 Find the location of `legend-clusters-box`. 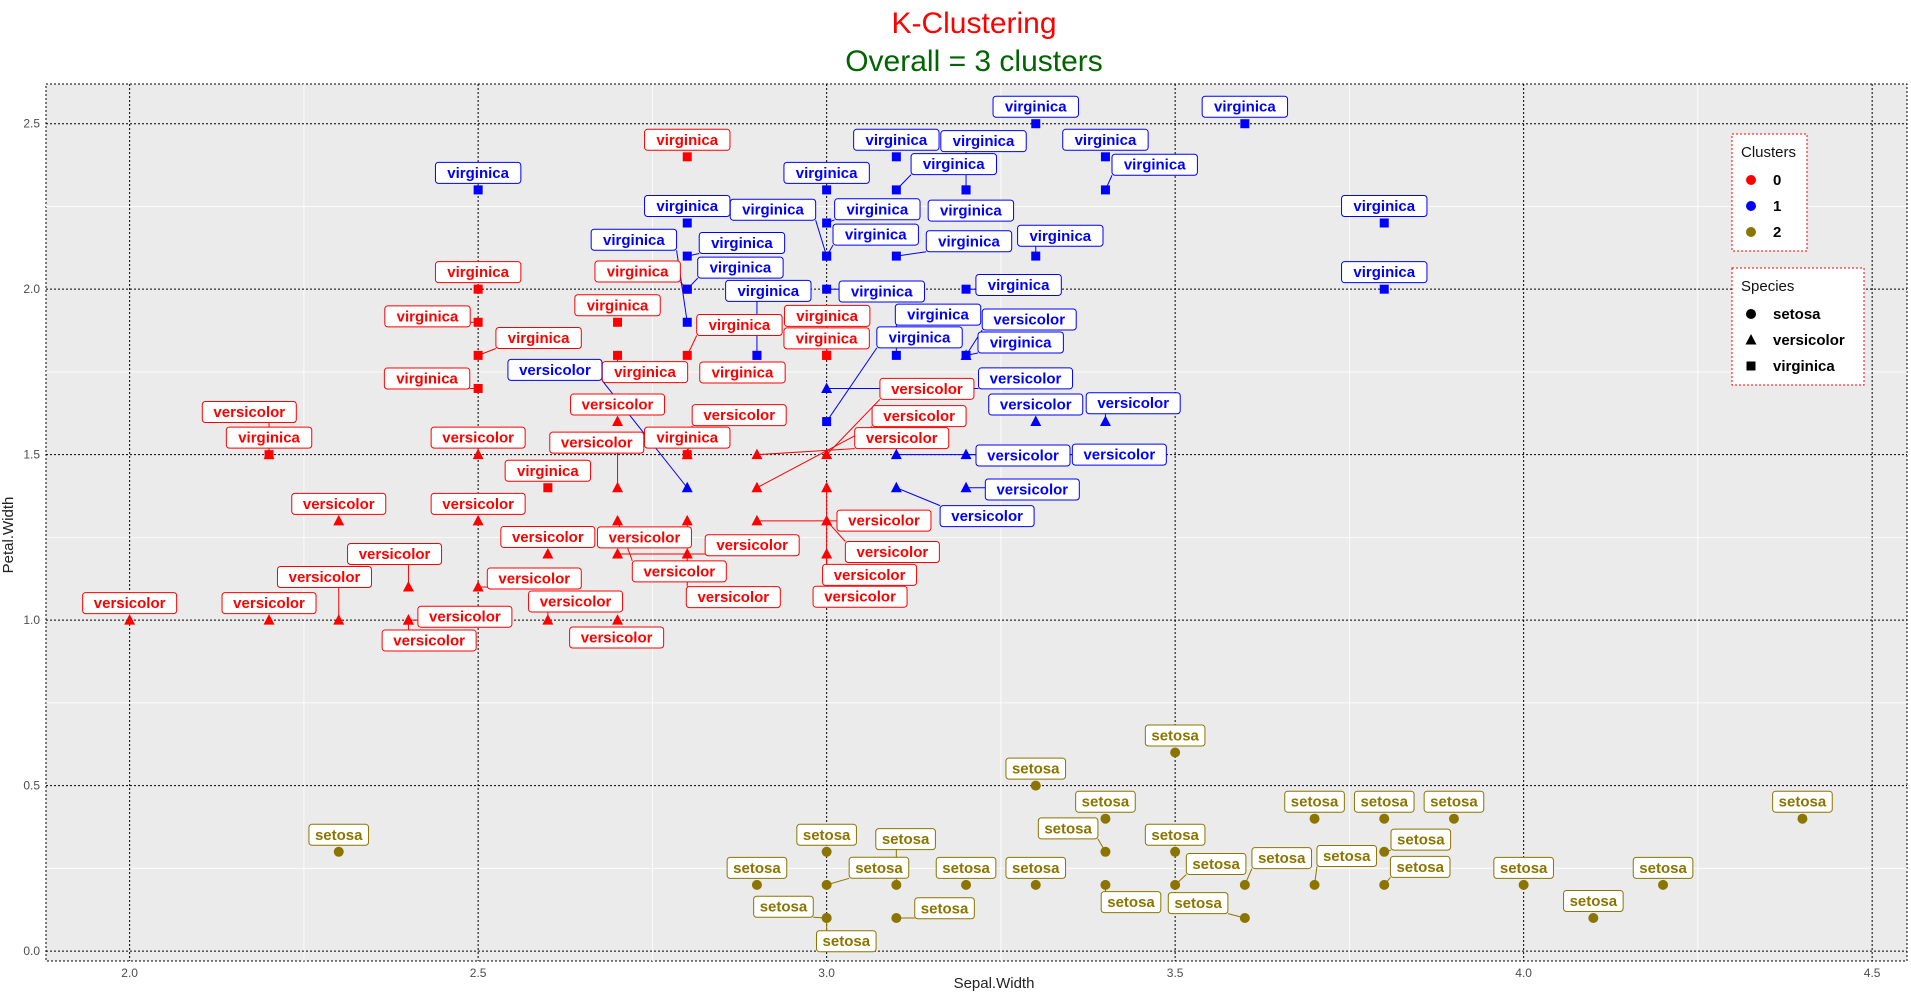

legend-clusters-box is located at coordinates (1769, 192).